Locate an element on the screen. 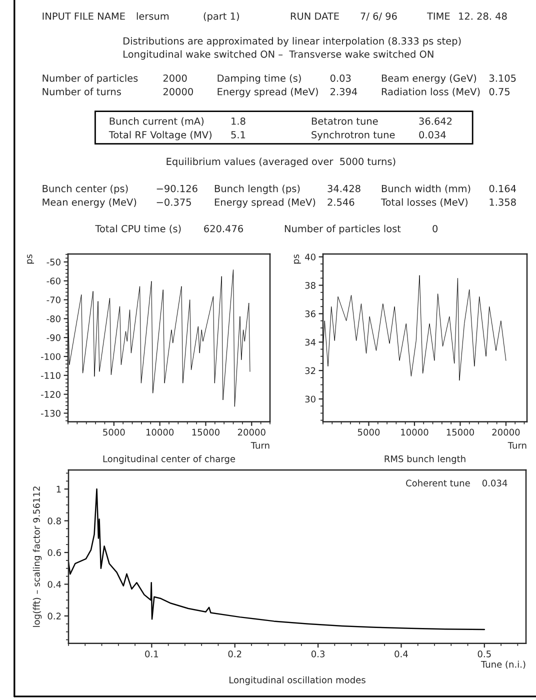  y-tick-label: 0.6 is located at coordinates (54, 552).